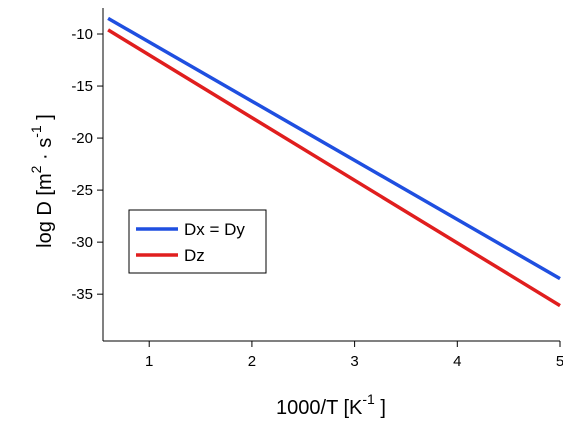 This screenshot has width=563, height=421. What do you see at coordinates (82, 294) in the screenshot?
I see `y-tick-label: -35` at bounding box center [82, 294].